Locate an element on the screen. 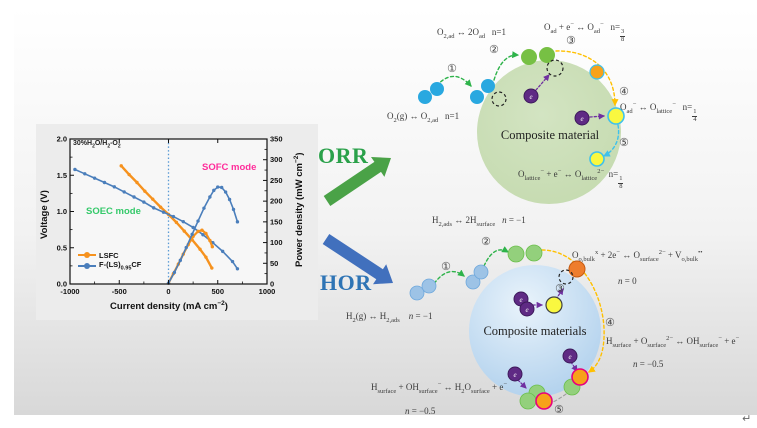 Image resolution: width=757 pixels, height=428 pixels. hor-dissociation-arc is located at coordinates (496, 256).